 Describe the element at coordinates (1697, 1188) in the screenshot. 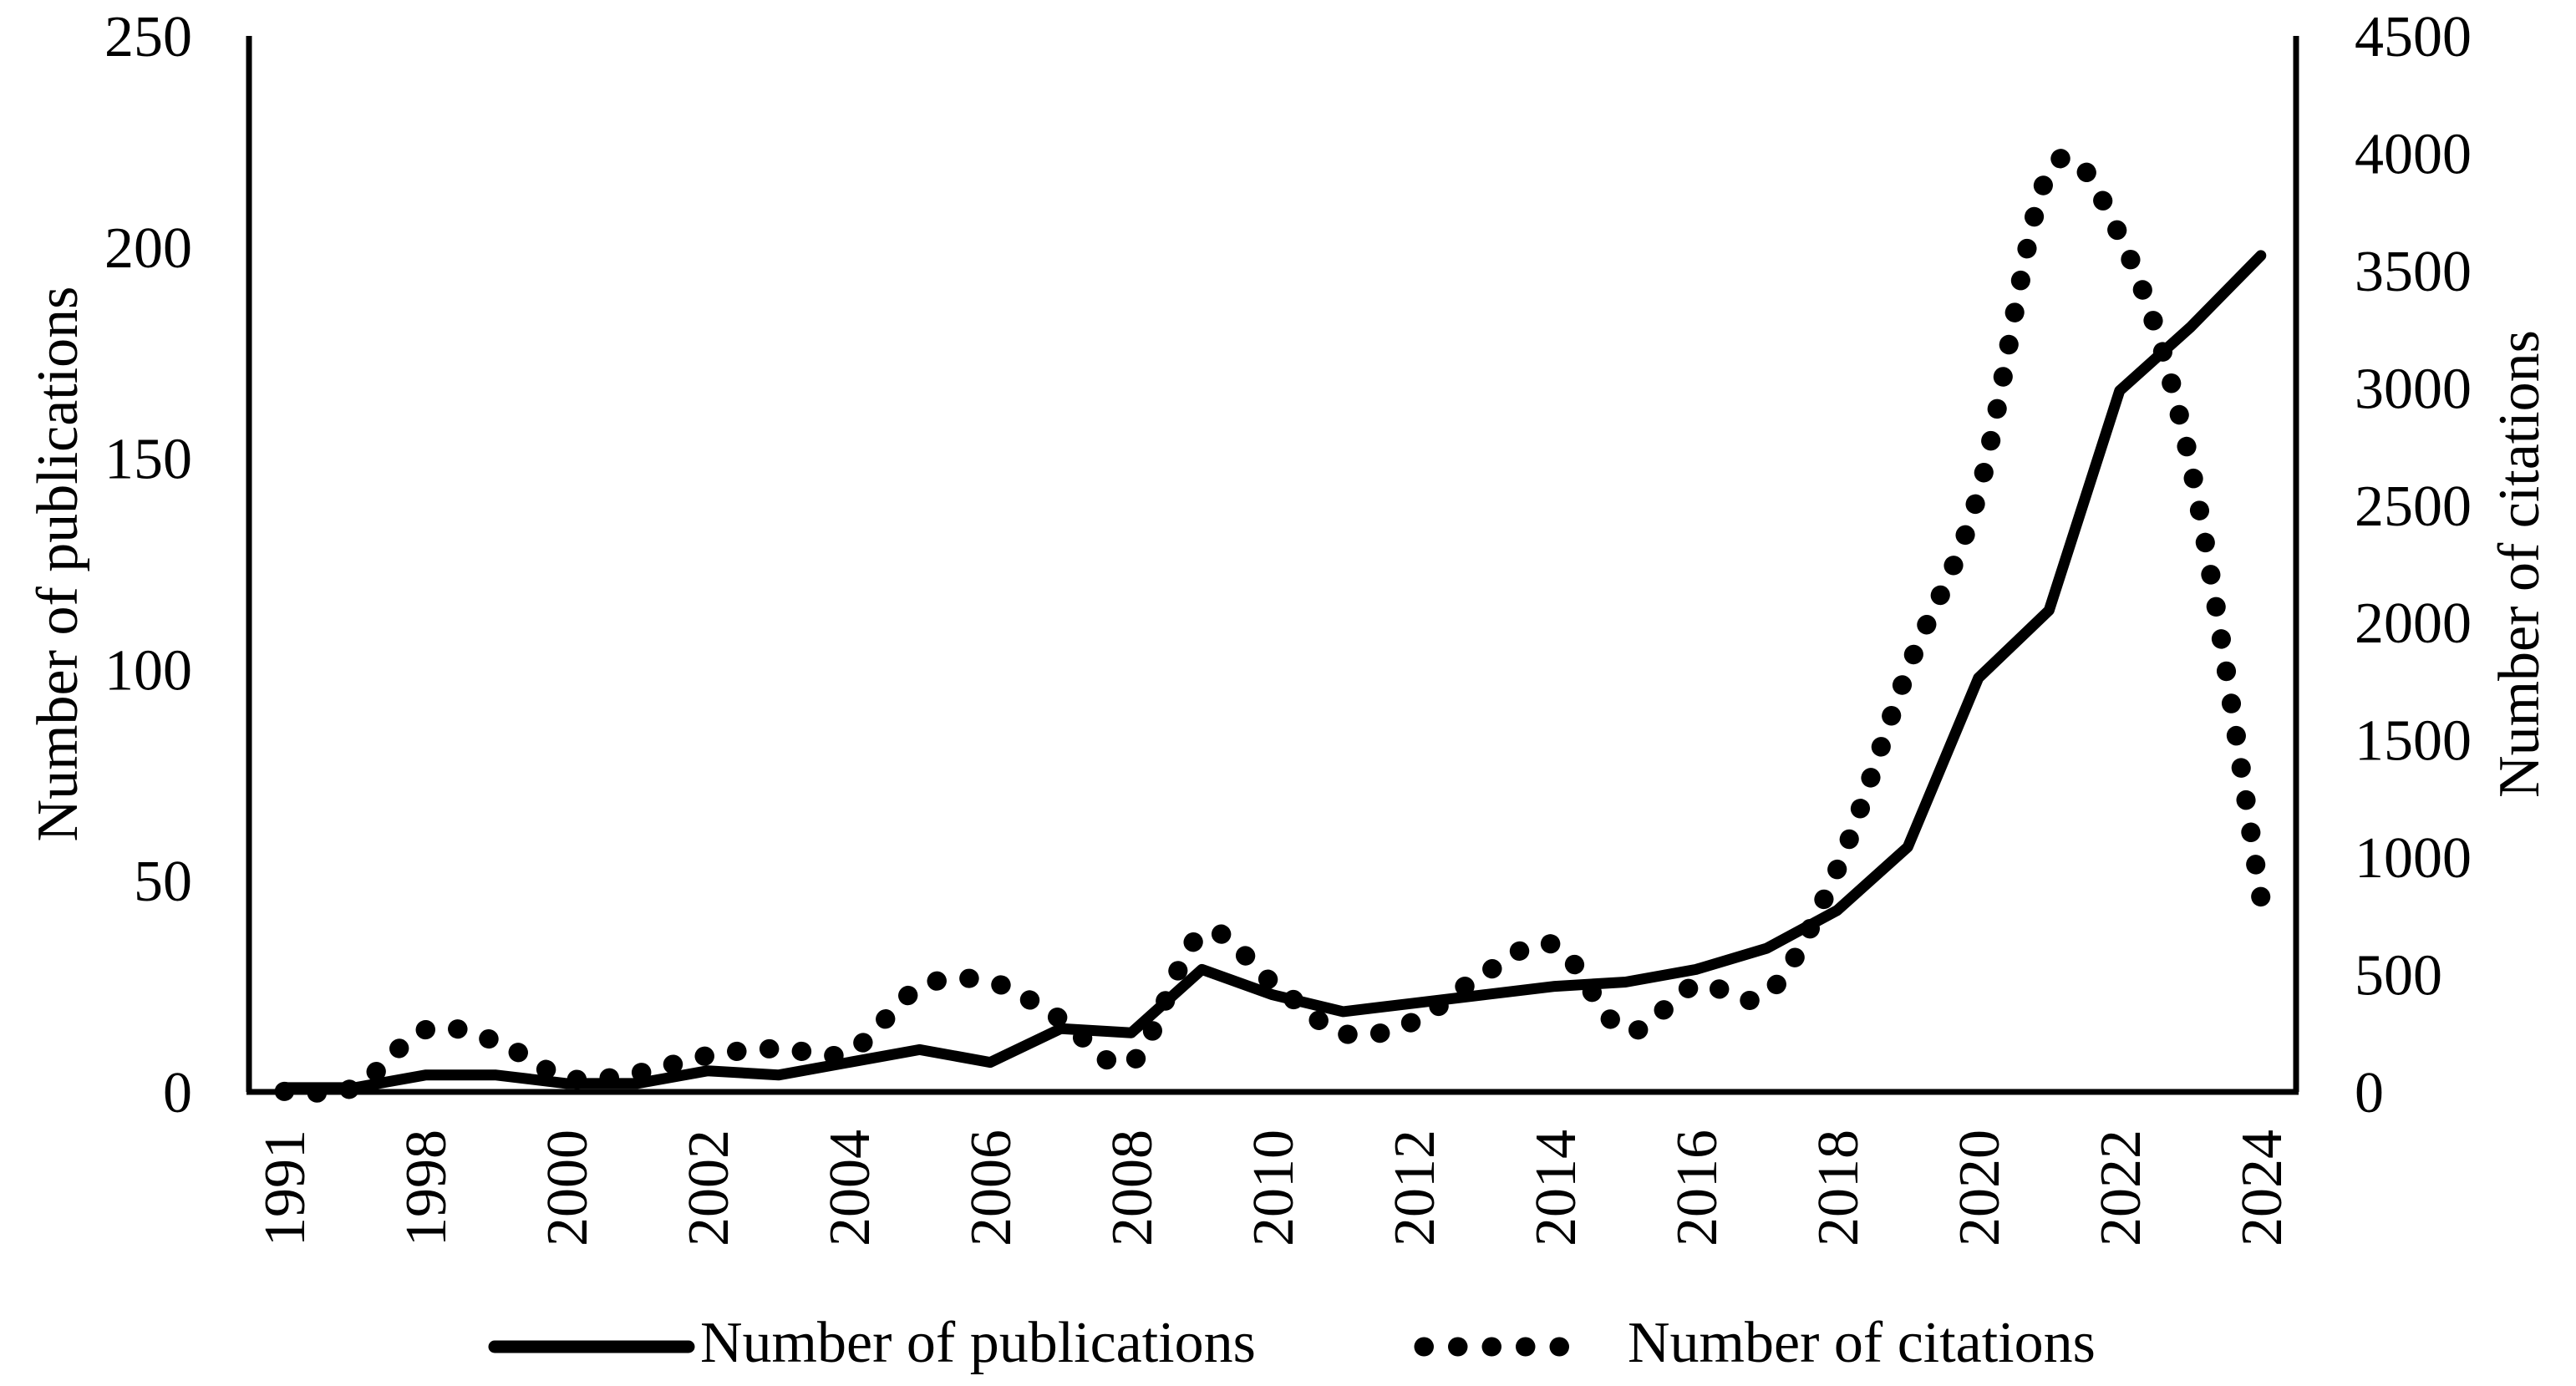

I see `x-axis-tick-label: 2016` at that location.